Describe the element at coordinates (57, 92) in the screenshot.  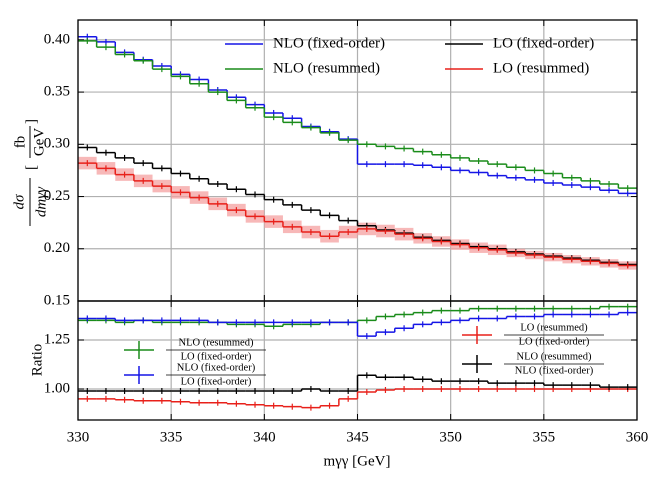
I see `y-tick-label: 0.35` at that location.